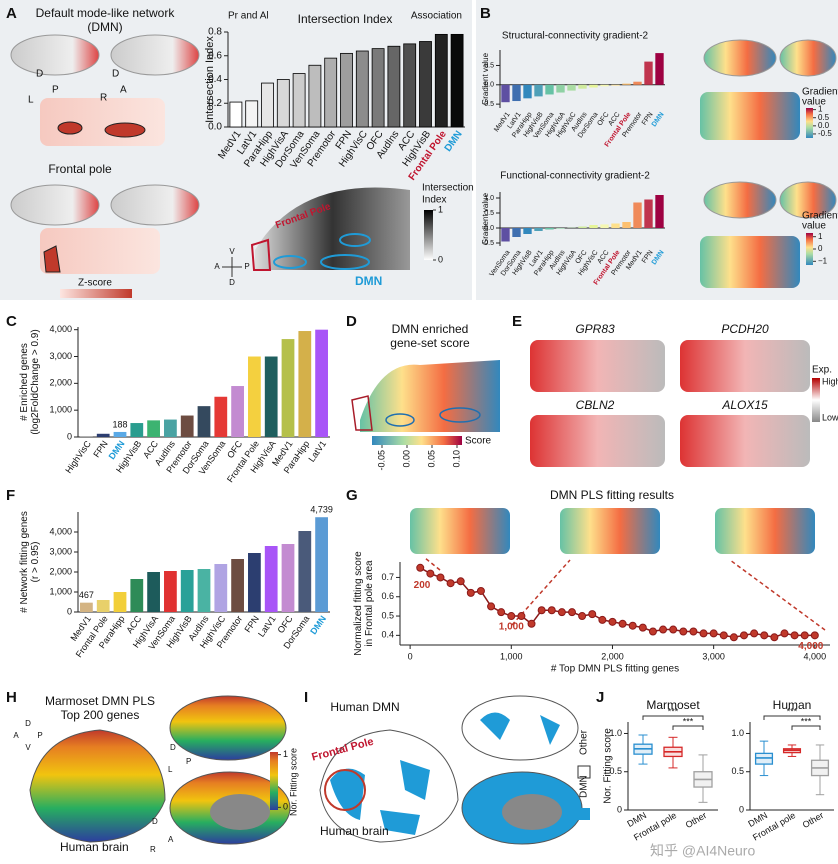 The width and height of the screenshot is (838, 864). What do you see at coordinates (381, 460) in the screenshot?
I see `colorbar-tick-label: -0.05` at bounding box center [381, 460].